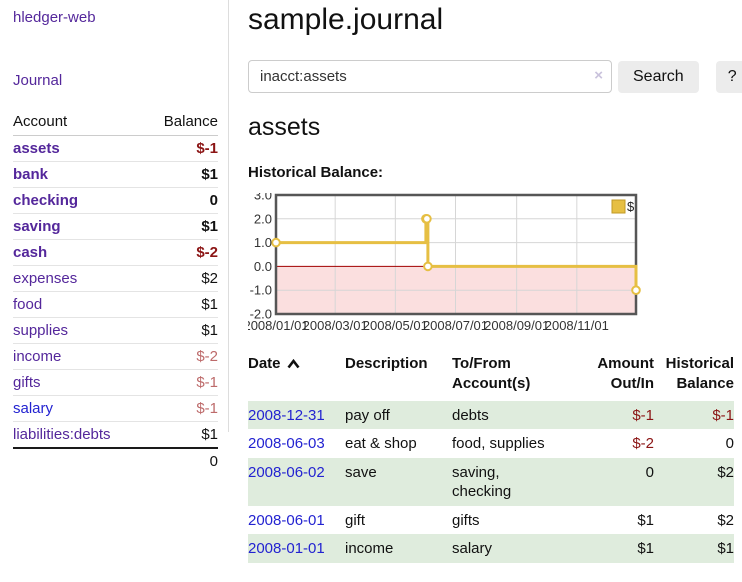 The image size is (742, 582). Describe the element at coordinates (728, 76) in the screenshot. I see `help-button: ?` at that location.